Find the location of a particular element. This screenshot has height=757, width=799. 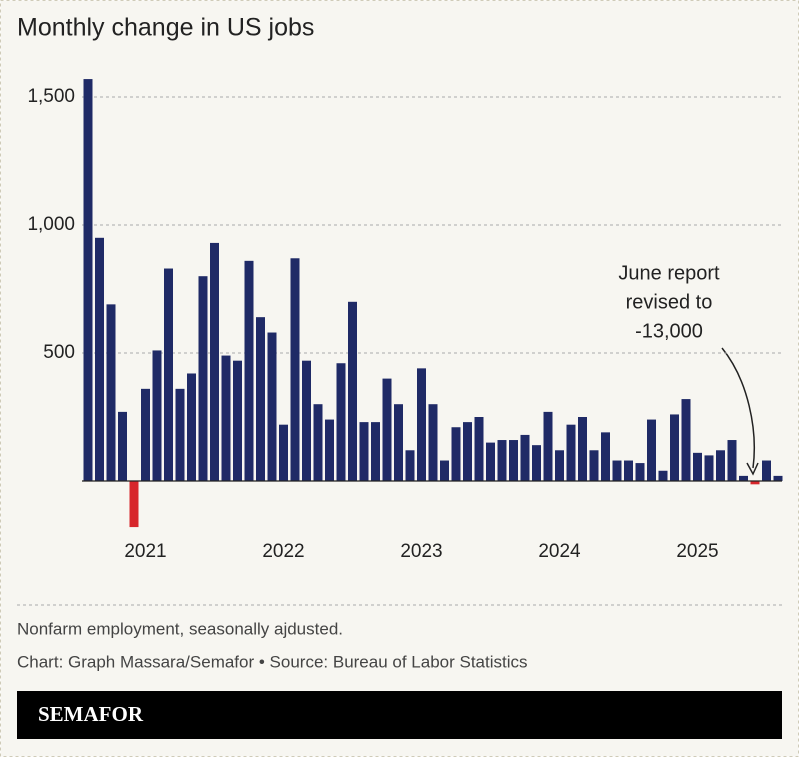

x-tick-label: 2025 is located at coordinates (697, 551).